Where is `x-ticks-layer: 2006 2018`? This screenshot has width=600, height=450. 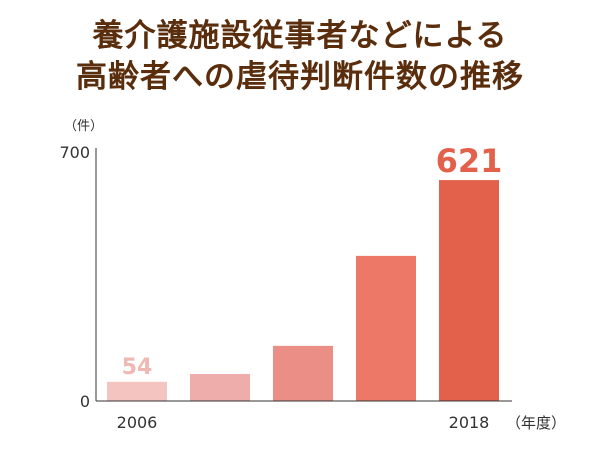
x-ticks-layer: 2006 2018 is located at coordinates (303, 422).